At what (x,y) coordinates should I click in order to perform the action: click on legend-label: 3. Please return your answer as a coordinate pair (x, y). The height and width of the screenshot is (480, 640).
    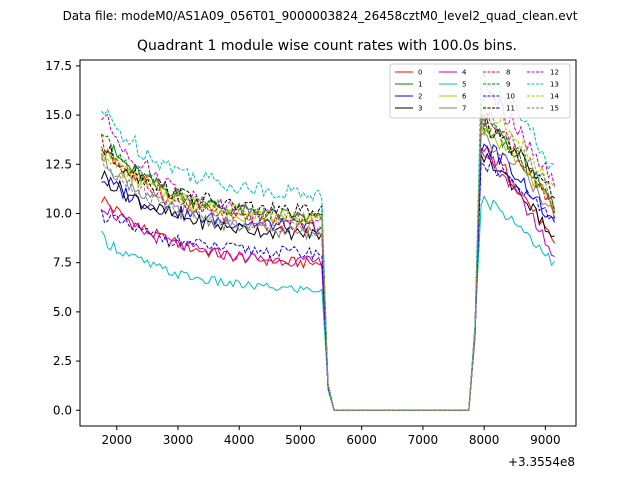
    Looking at the image, I should click on (420, 109).